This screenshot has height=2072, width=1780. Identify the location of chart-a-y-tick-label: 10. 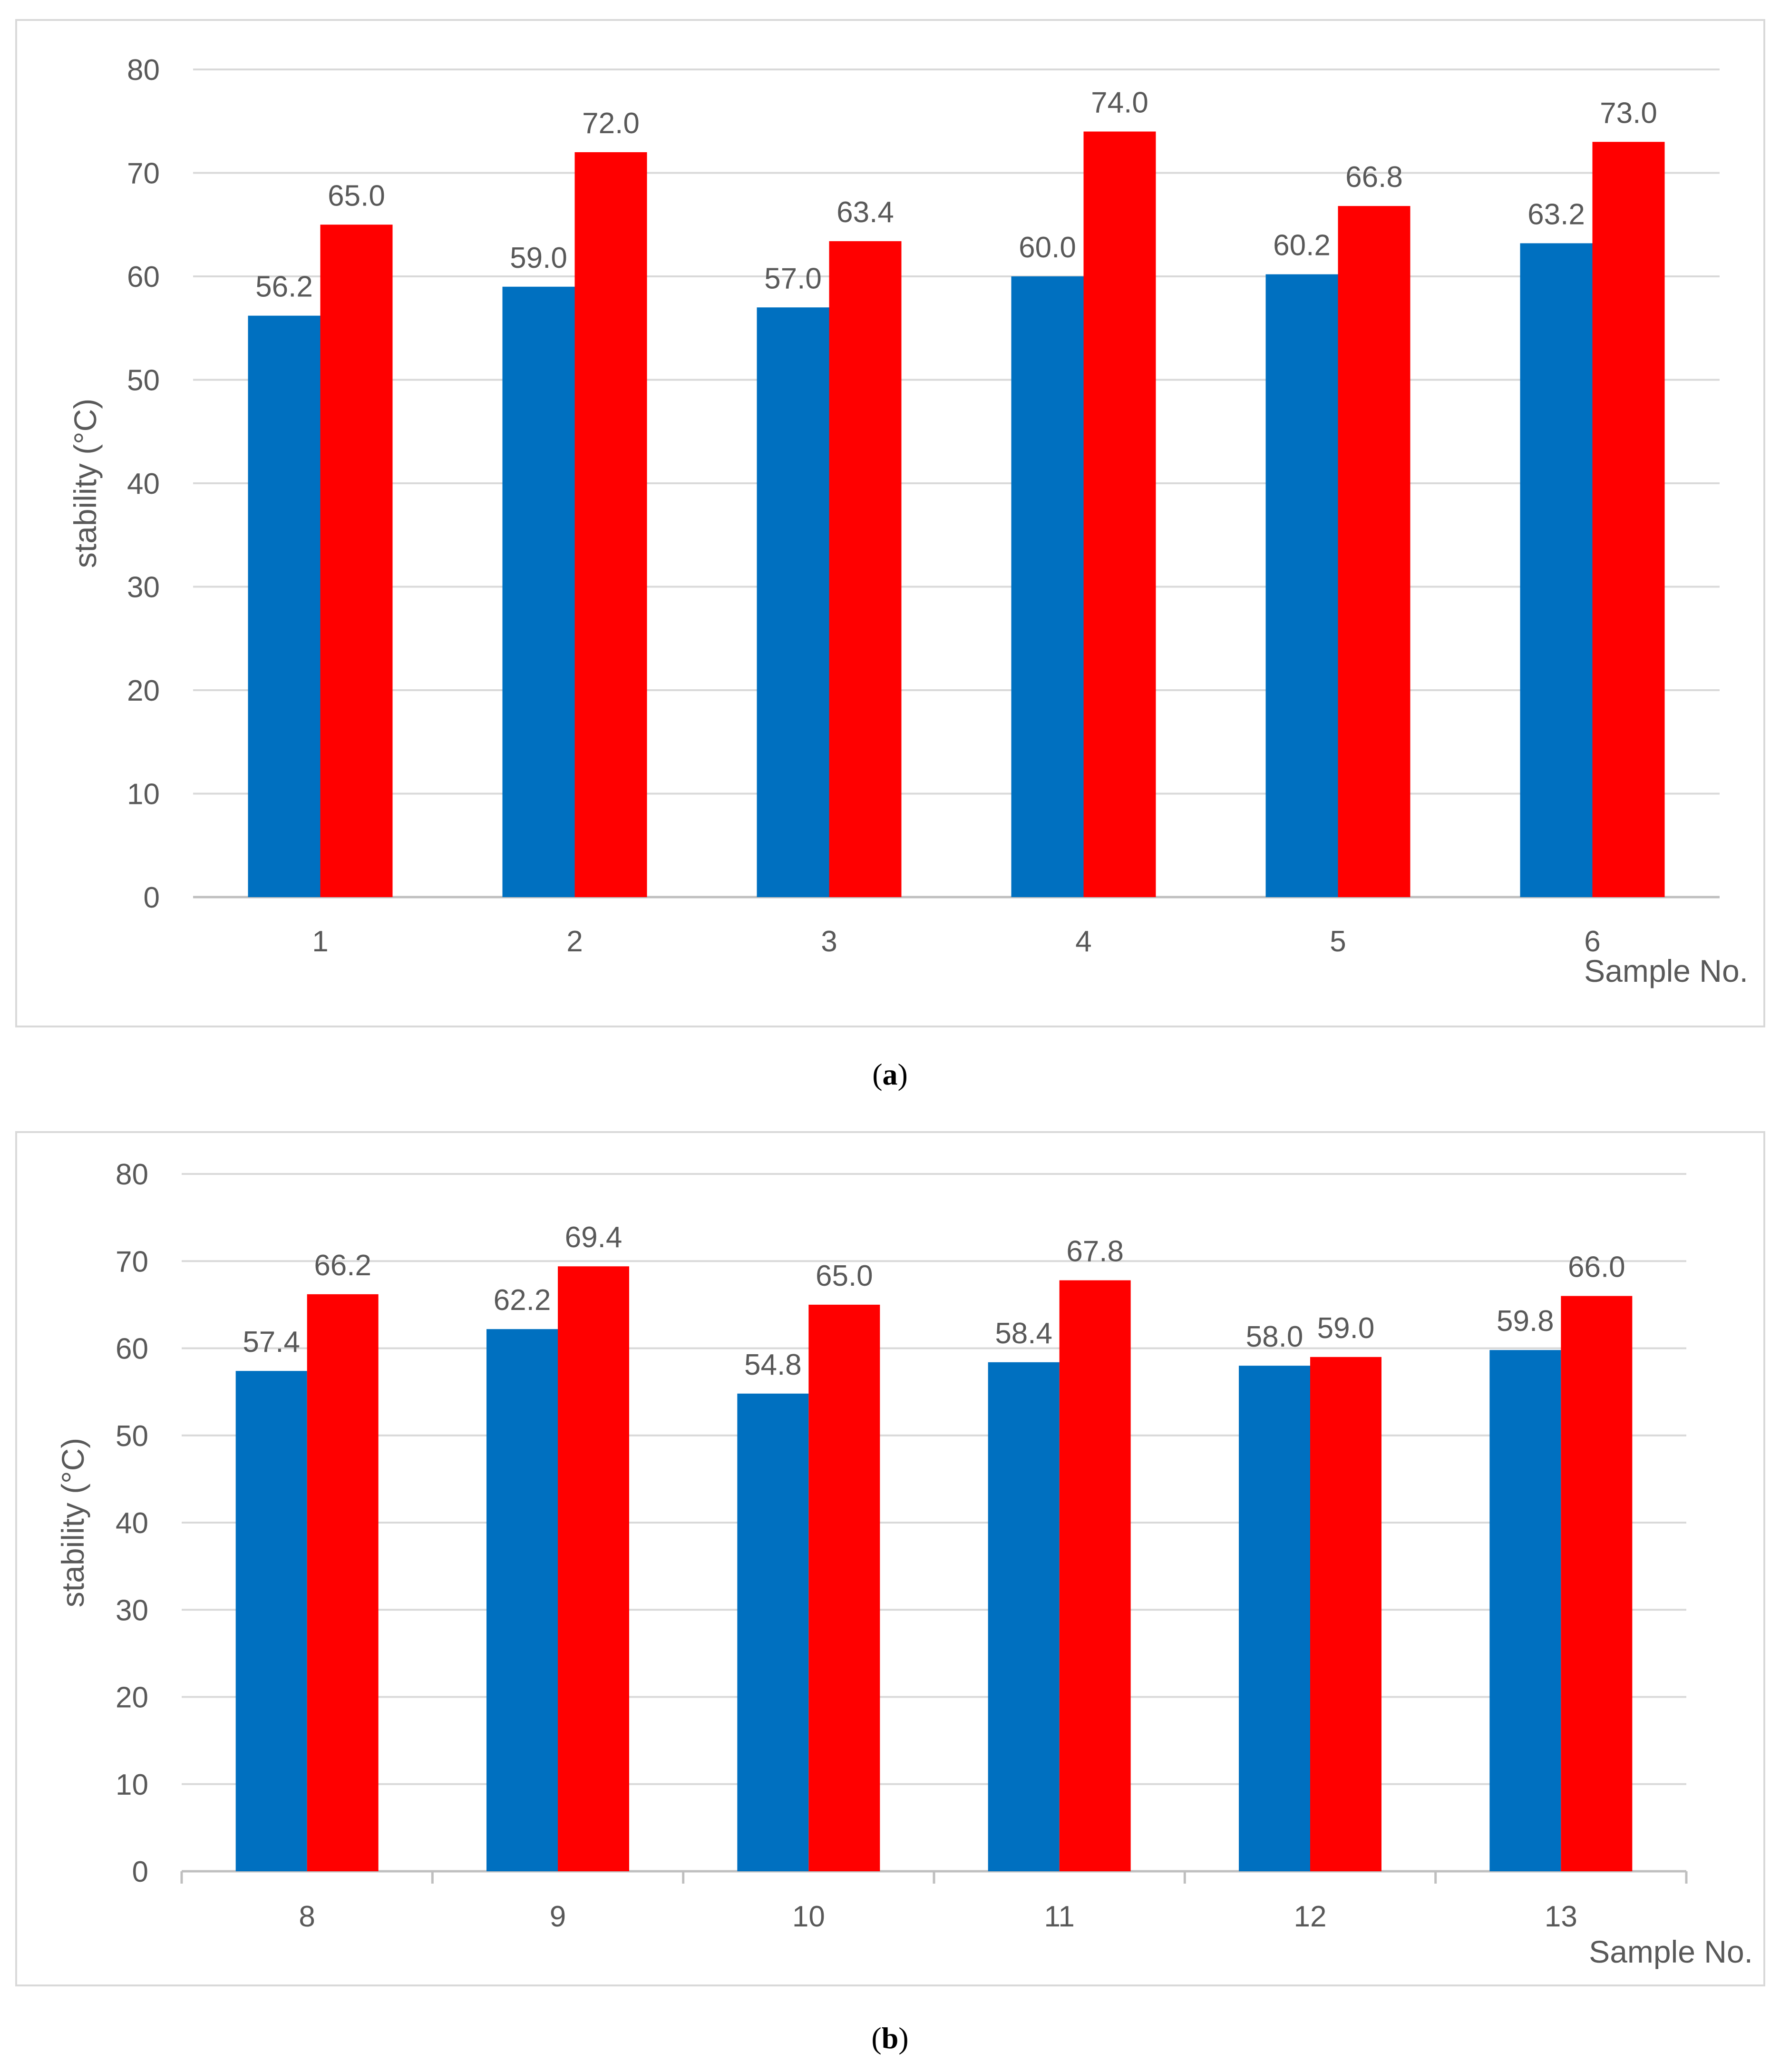
(143, 794).